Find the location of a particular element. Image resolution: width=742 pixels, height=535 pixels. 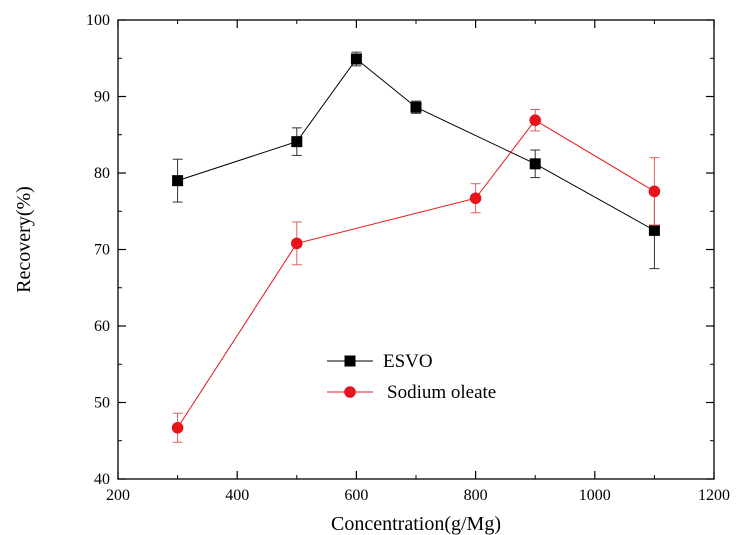

y-tick-label: 80 is located at coordinates (102, 173).